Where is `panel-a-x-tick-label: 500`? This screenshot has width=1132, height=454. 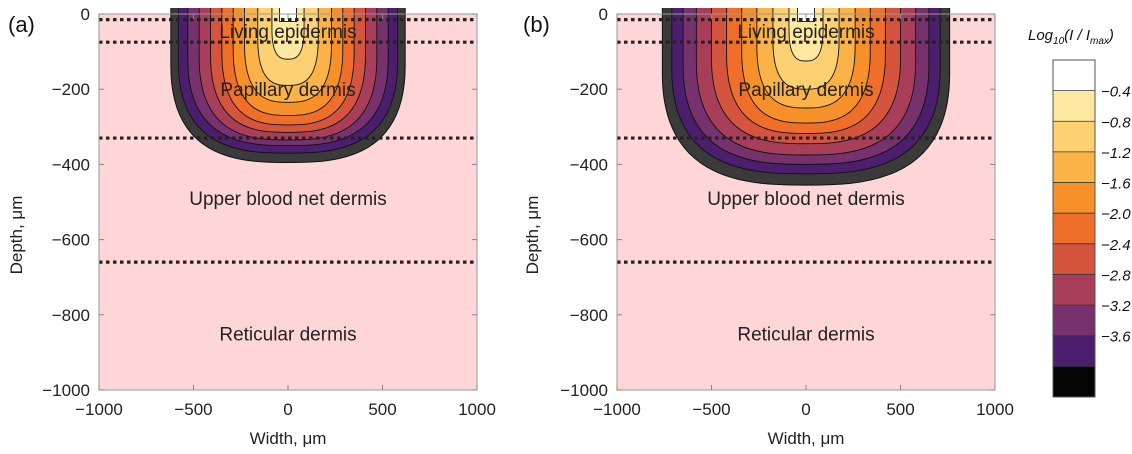
panel-a-x-tick-label: 500 is located at coordinates (382, 409).